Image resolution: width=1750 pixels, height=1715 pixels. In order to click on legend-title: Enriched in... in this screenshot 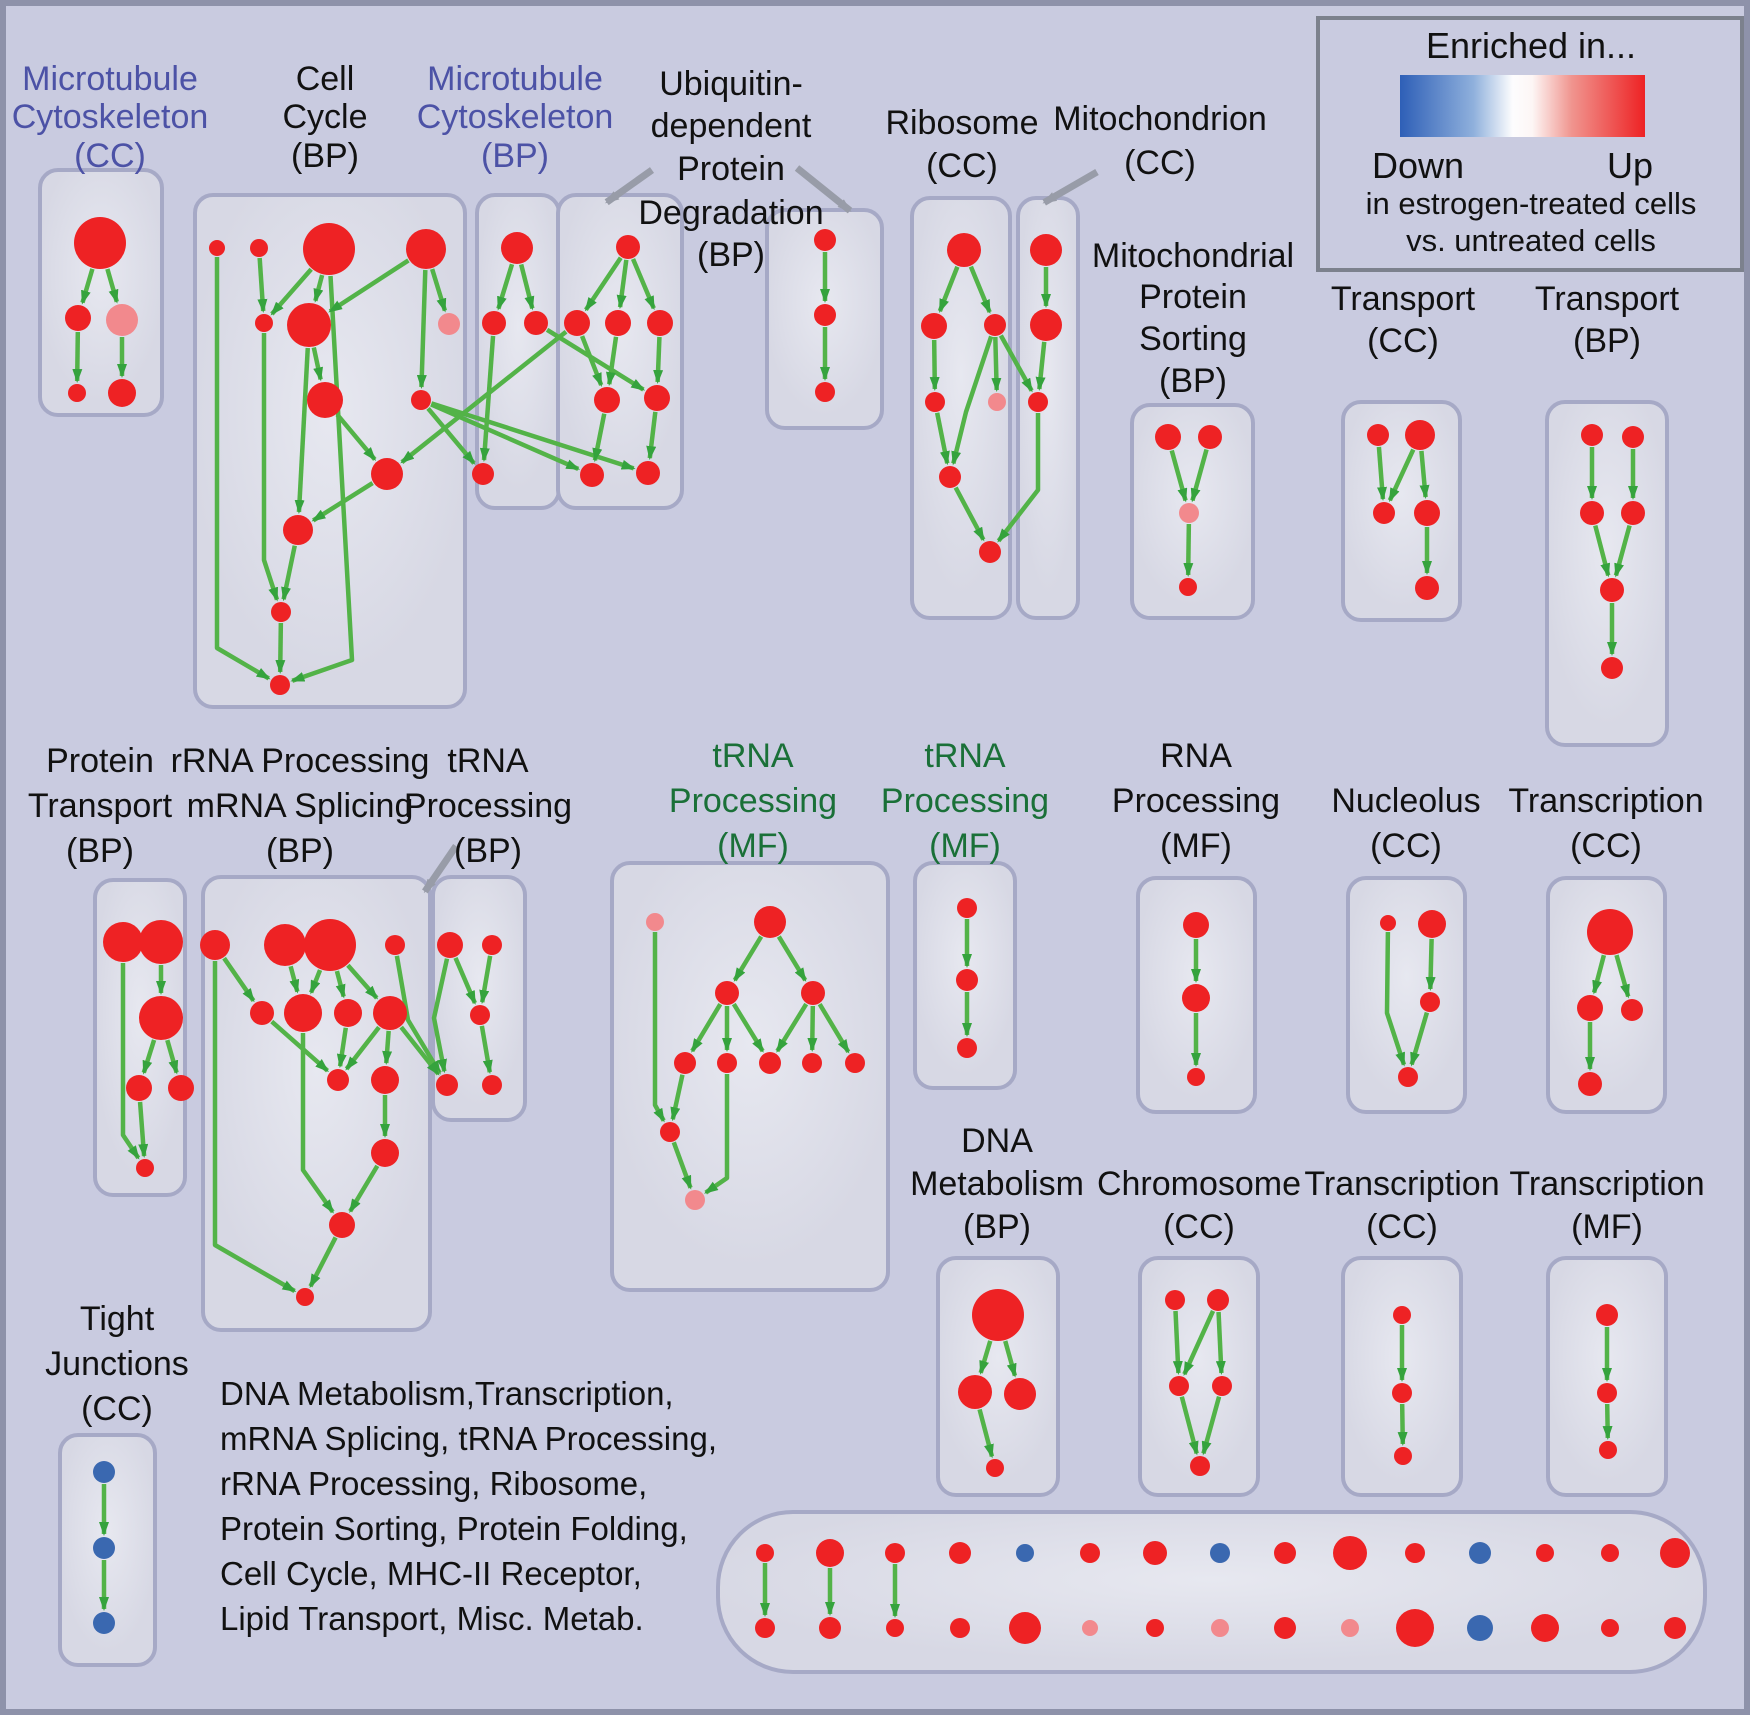, I will do `click(1531, 45)`.